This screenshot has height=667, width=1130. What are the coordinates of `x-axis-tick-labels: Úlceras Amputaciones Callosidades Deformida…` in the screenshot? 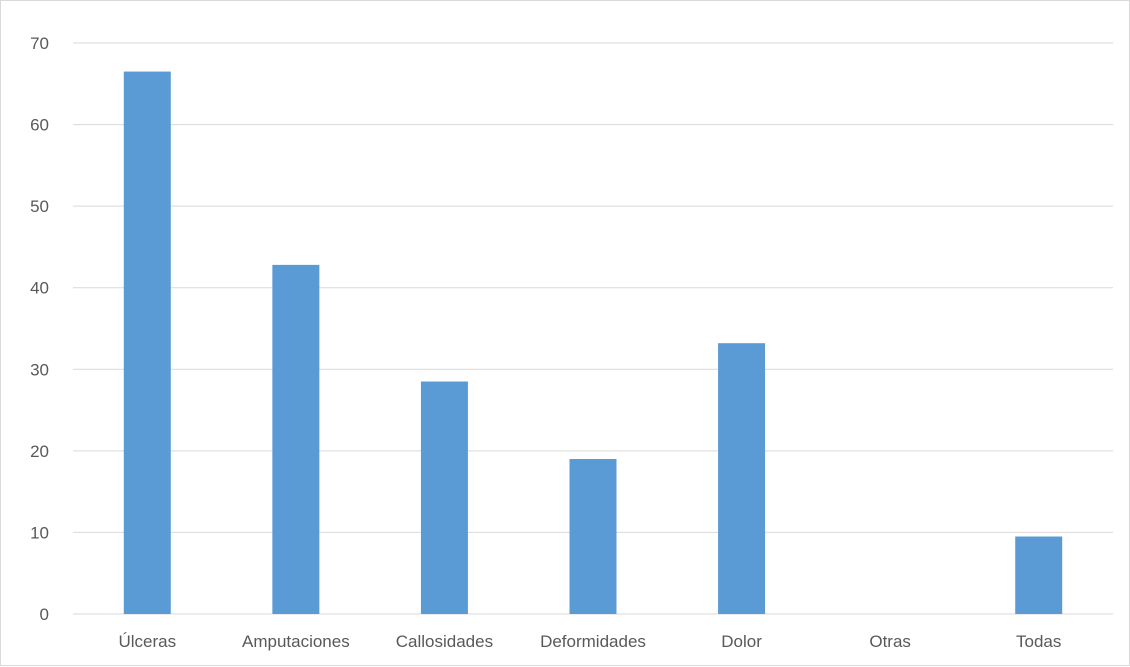 It's located at (589, 641).